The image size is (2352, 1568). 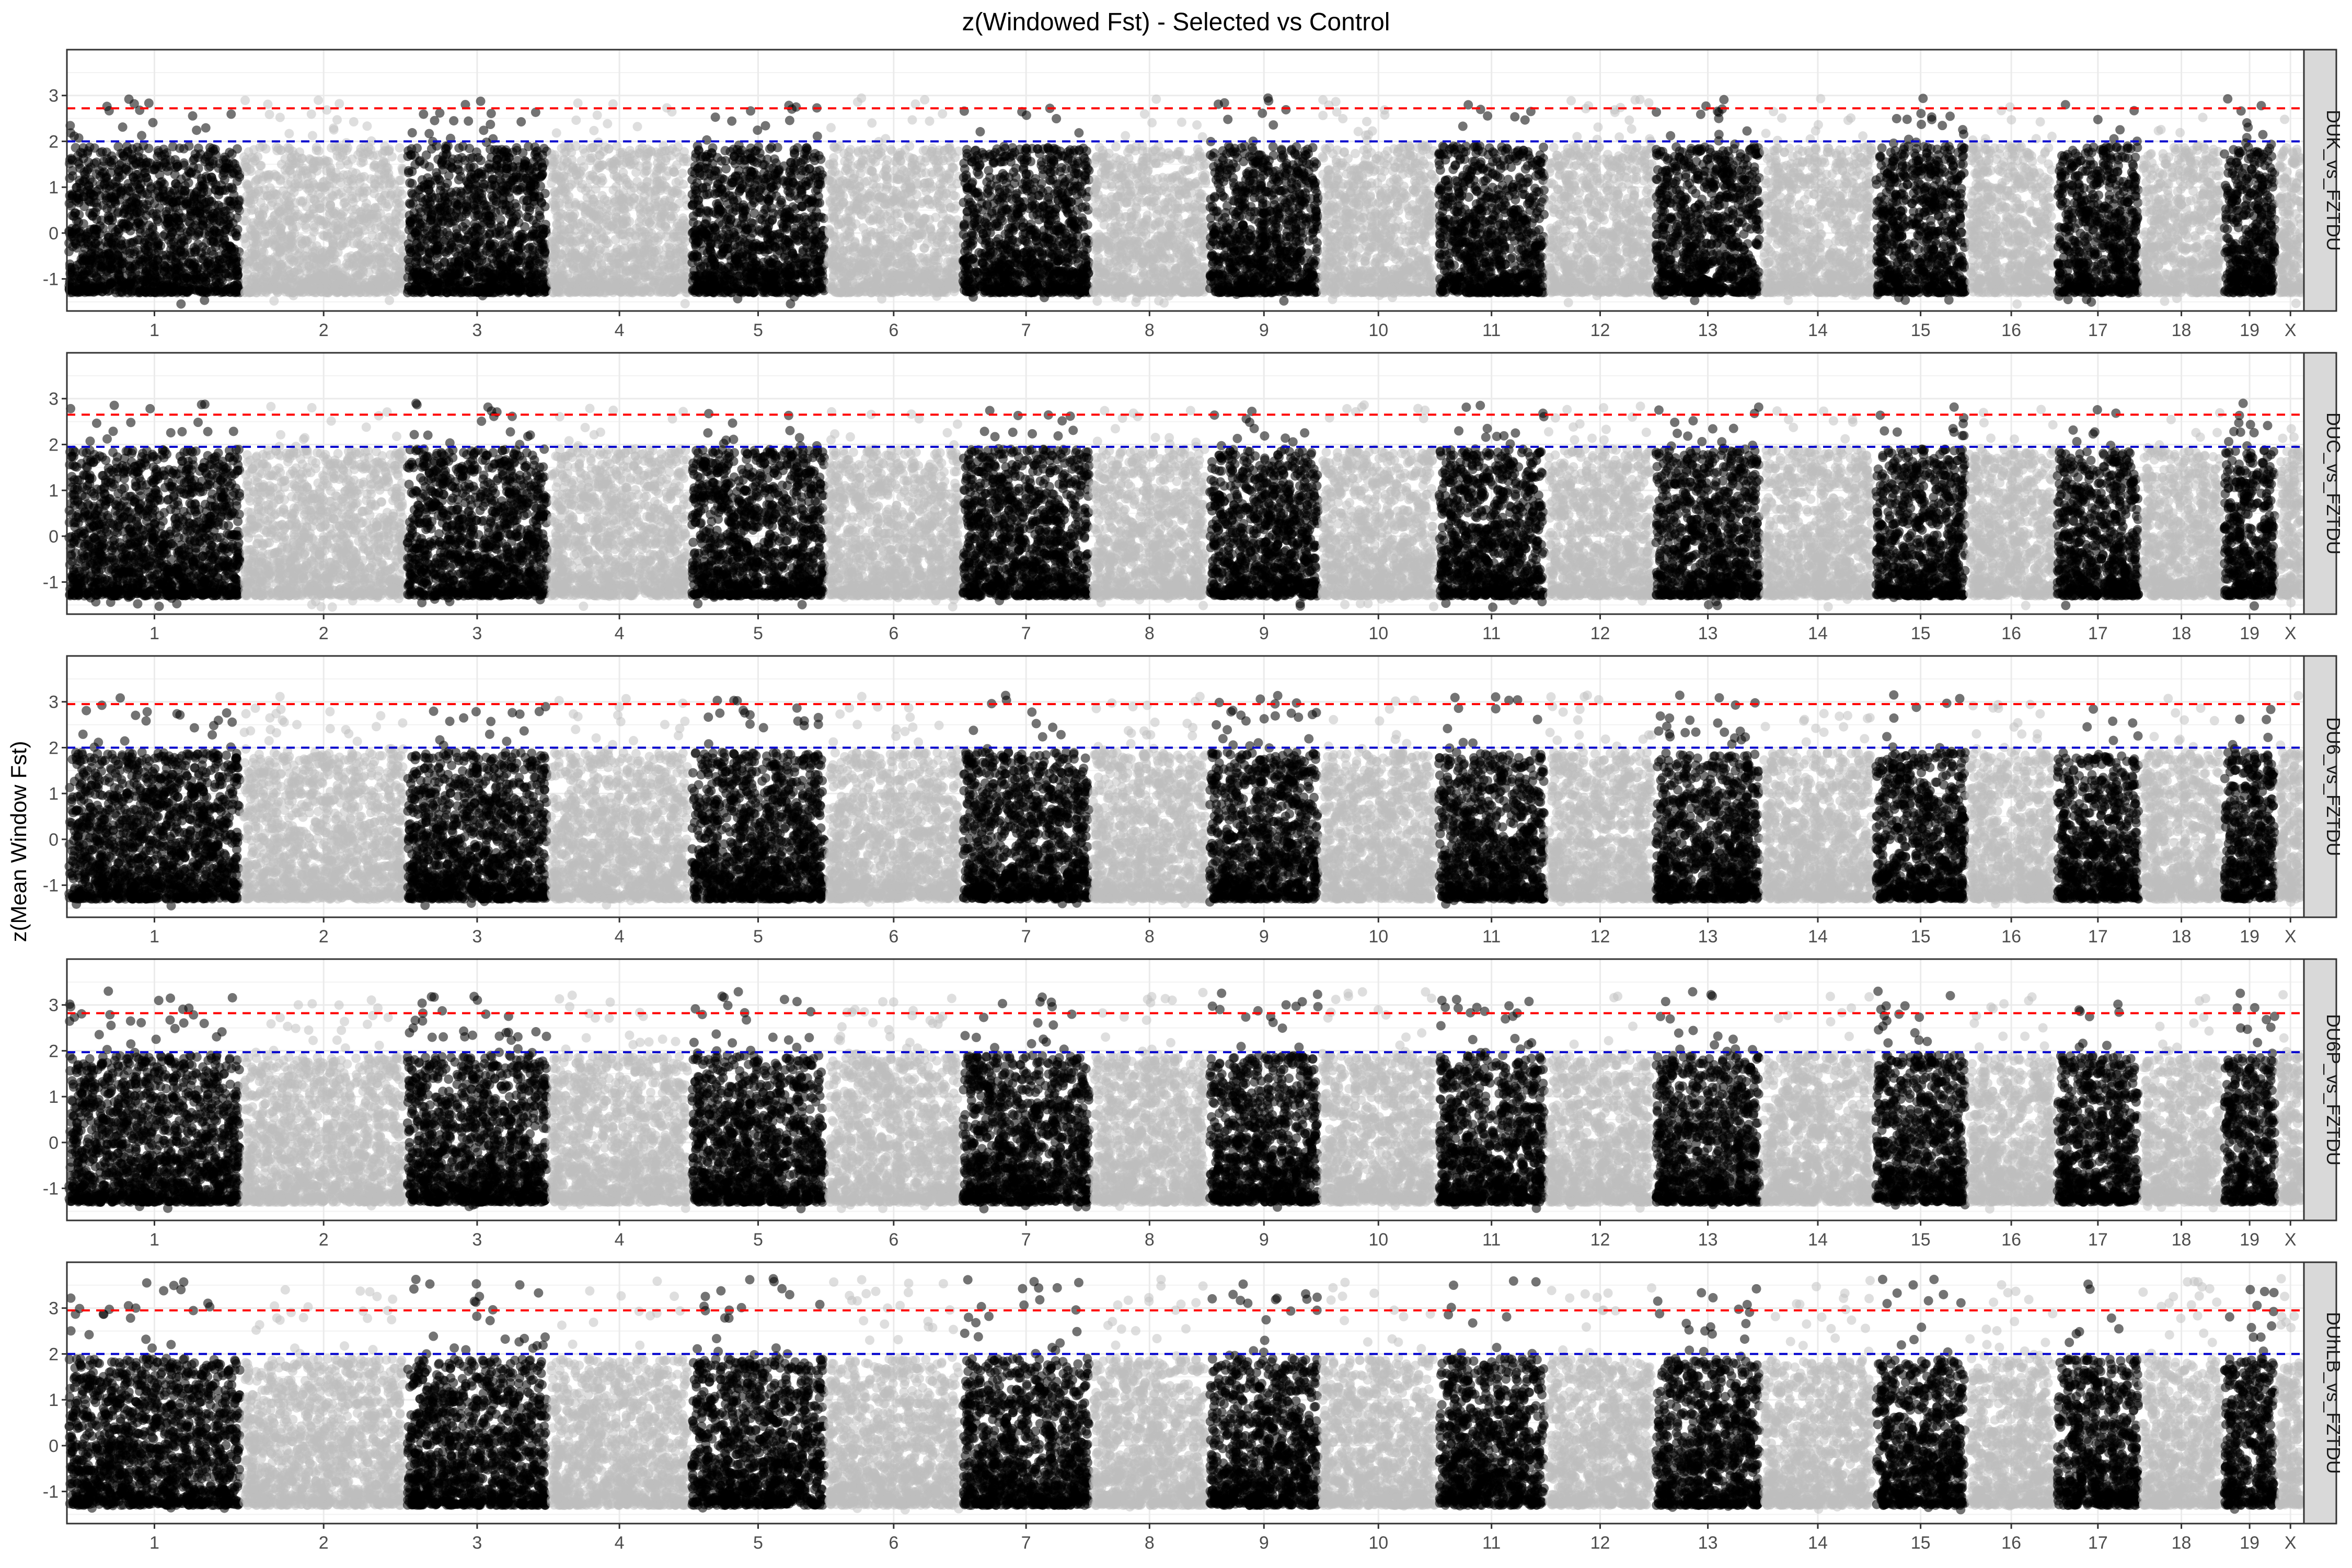 I want to click on y-axis-label: z(Mean Window Fst), so click(x=18, y=841).